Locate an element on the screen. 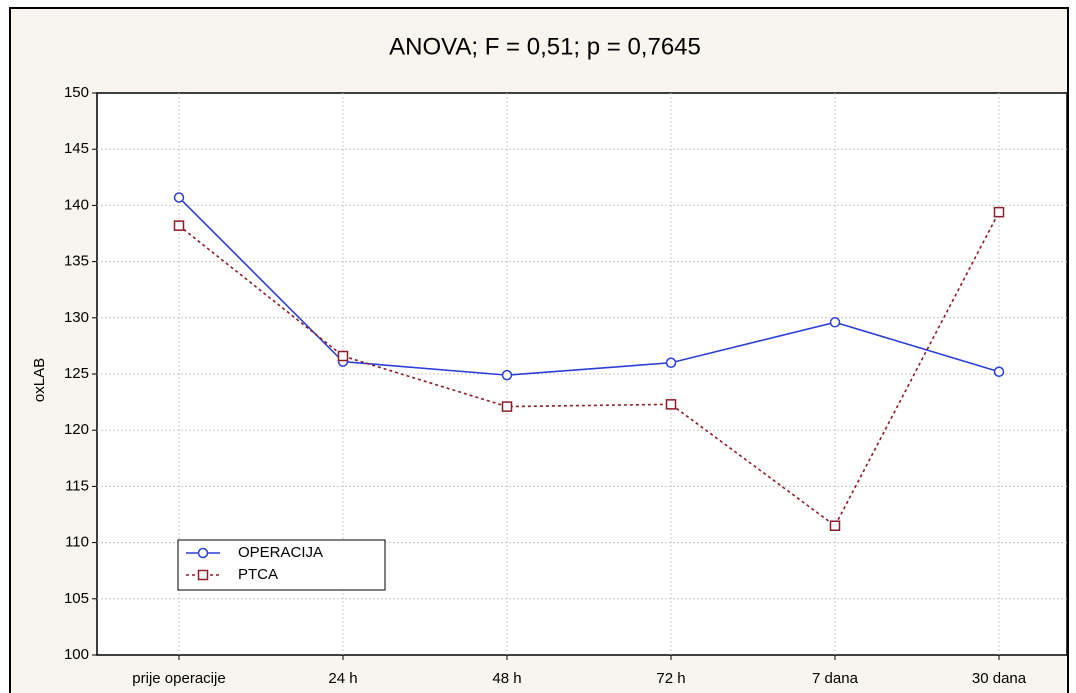 This screenshot has height=693, width=1076. y-tick-label: 105 is located at coordinates (76, 598).